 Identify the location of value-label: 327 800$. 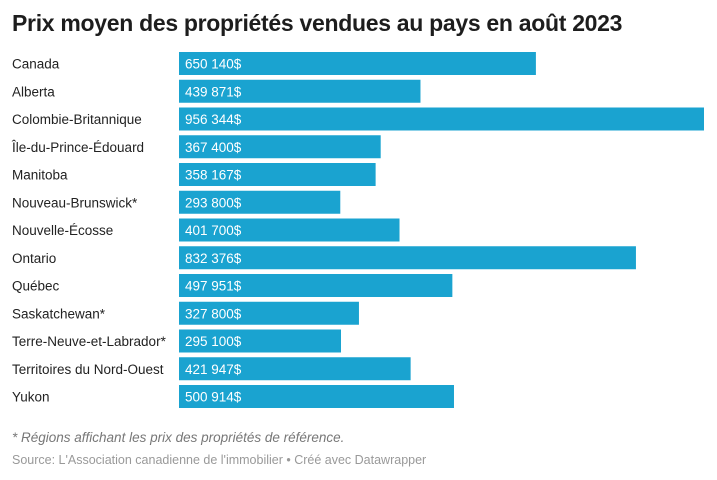
(213, 313).